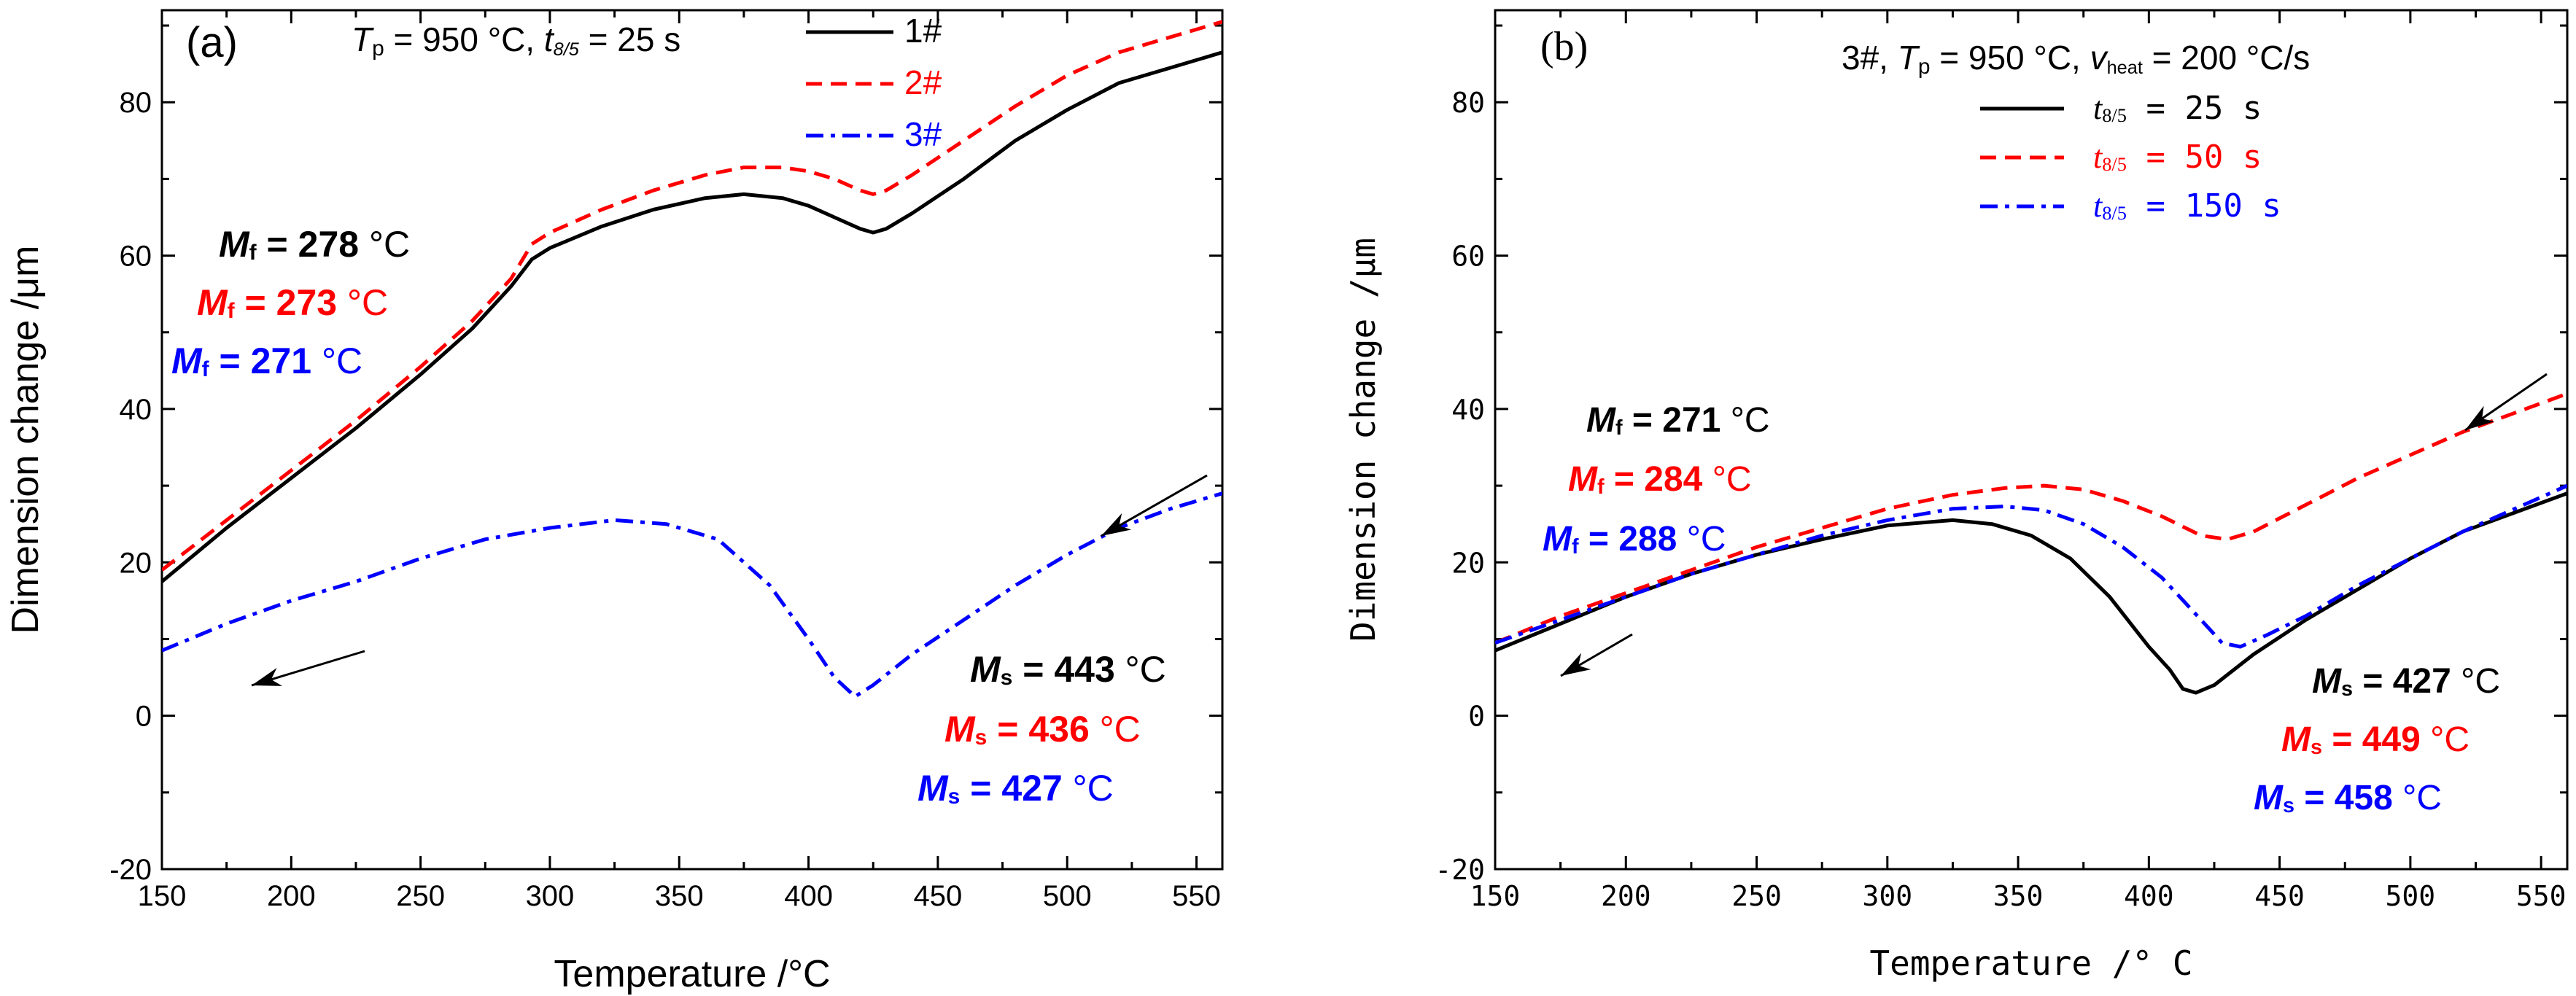  Describe the element at coordinates (1068, 669) in the screenshot. I see `annotation-ms: Ms = 443 °C` at that location.